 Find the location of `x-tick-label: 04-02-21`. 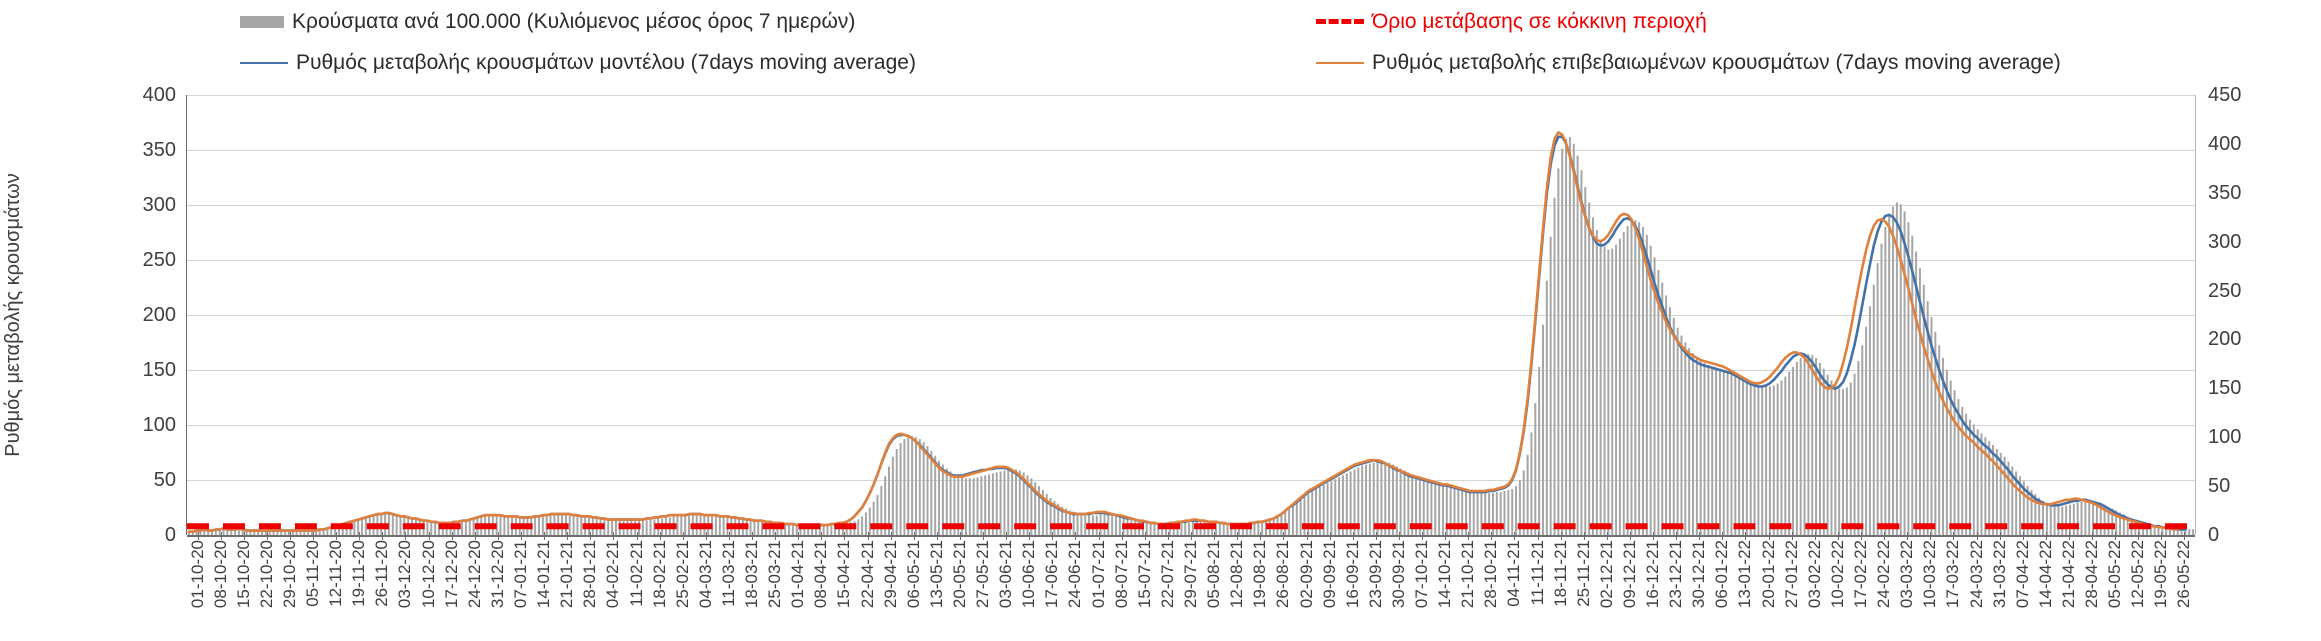

x-tick-label: 04-02-21 is located at coordinates (613, 574).